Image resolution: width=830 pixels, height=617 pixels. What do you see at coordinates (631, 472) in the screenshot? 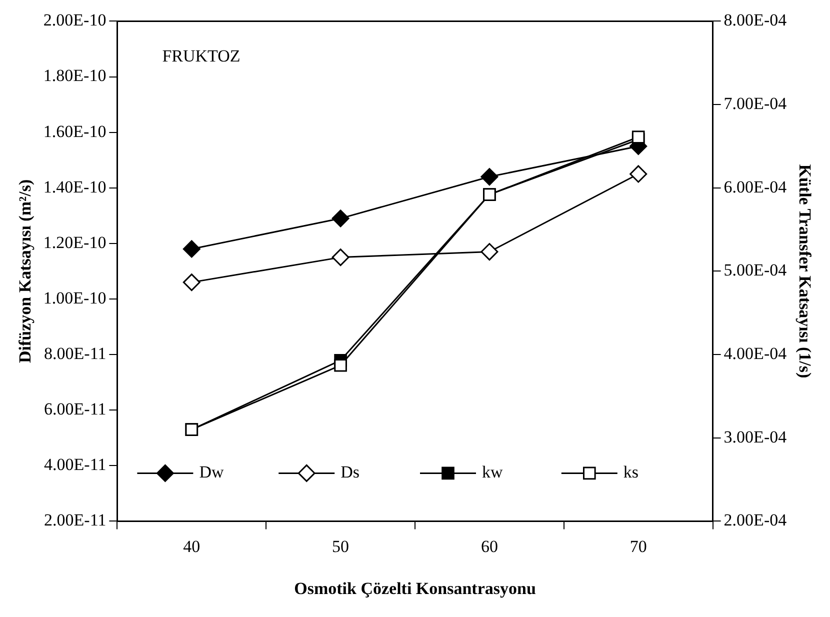
I see `legend-label: ks` at bounding box center [631, 472].